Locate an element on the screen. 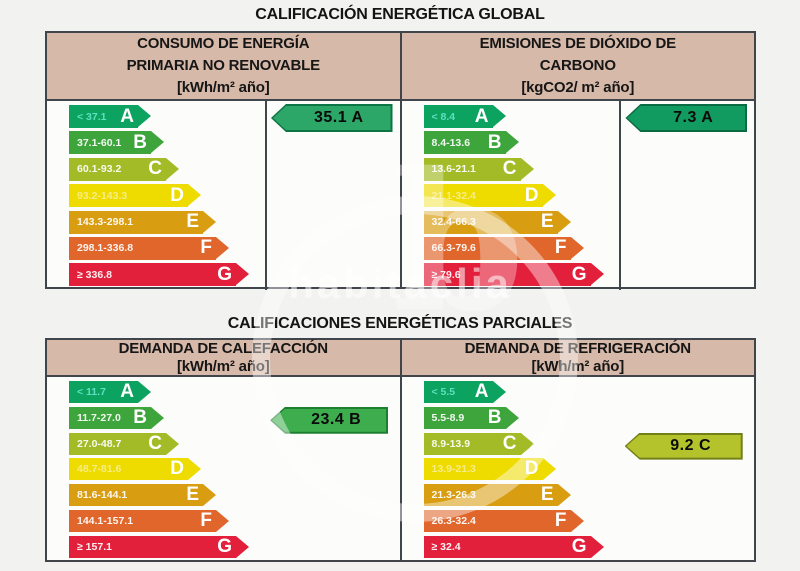 The height and width of the screenshot is (571, 800). scale-arrow-bar: 27.0-48.7 C is located at coordinates (124, 443).